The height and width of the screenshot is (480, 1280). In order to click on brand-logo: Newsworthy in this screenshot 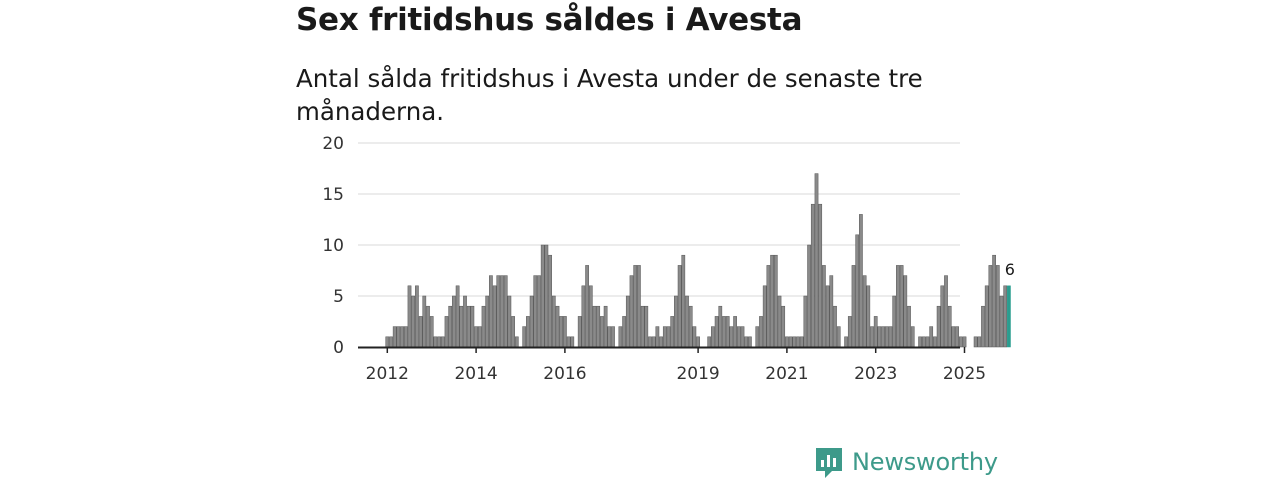, I will do `click(906, 462)`.